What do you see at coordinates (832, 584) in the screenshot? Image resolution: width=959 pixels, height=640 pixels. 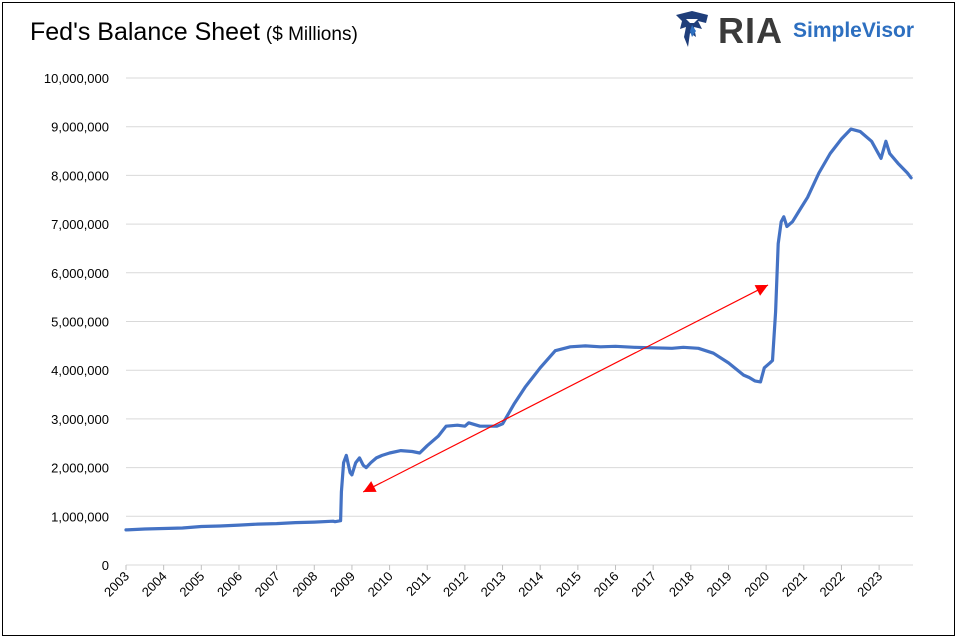 I see `x-tick-label: 2022` at bounding box center [832, 584].